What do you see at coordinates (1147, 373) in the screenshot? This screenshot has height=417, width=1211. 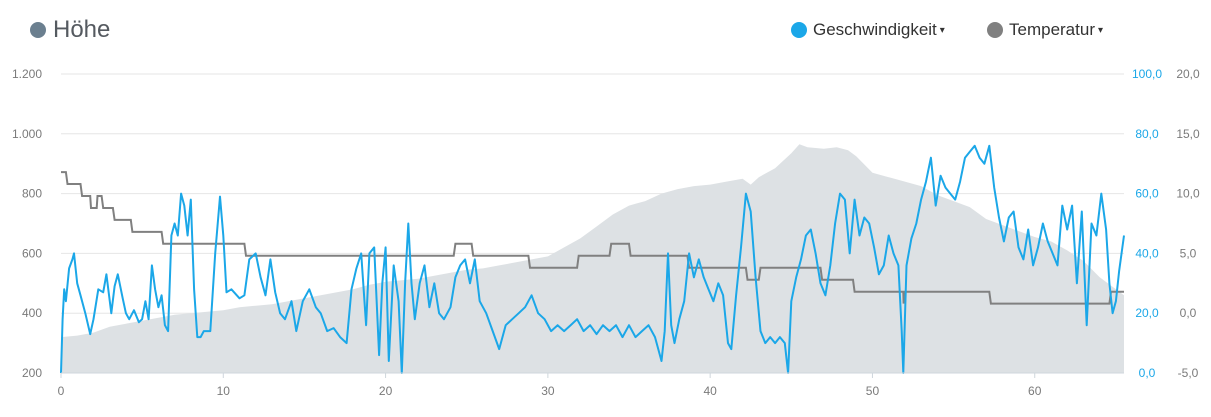 I see `y-right-speed-tick-label: 0,0` at bounding box center [1147, 373].